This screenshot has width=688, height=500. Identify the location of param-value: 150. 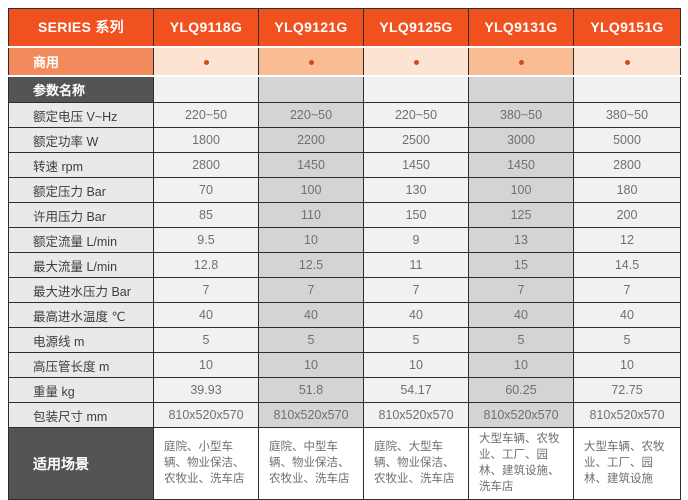
(416, 215).